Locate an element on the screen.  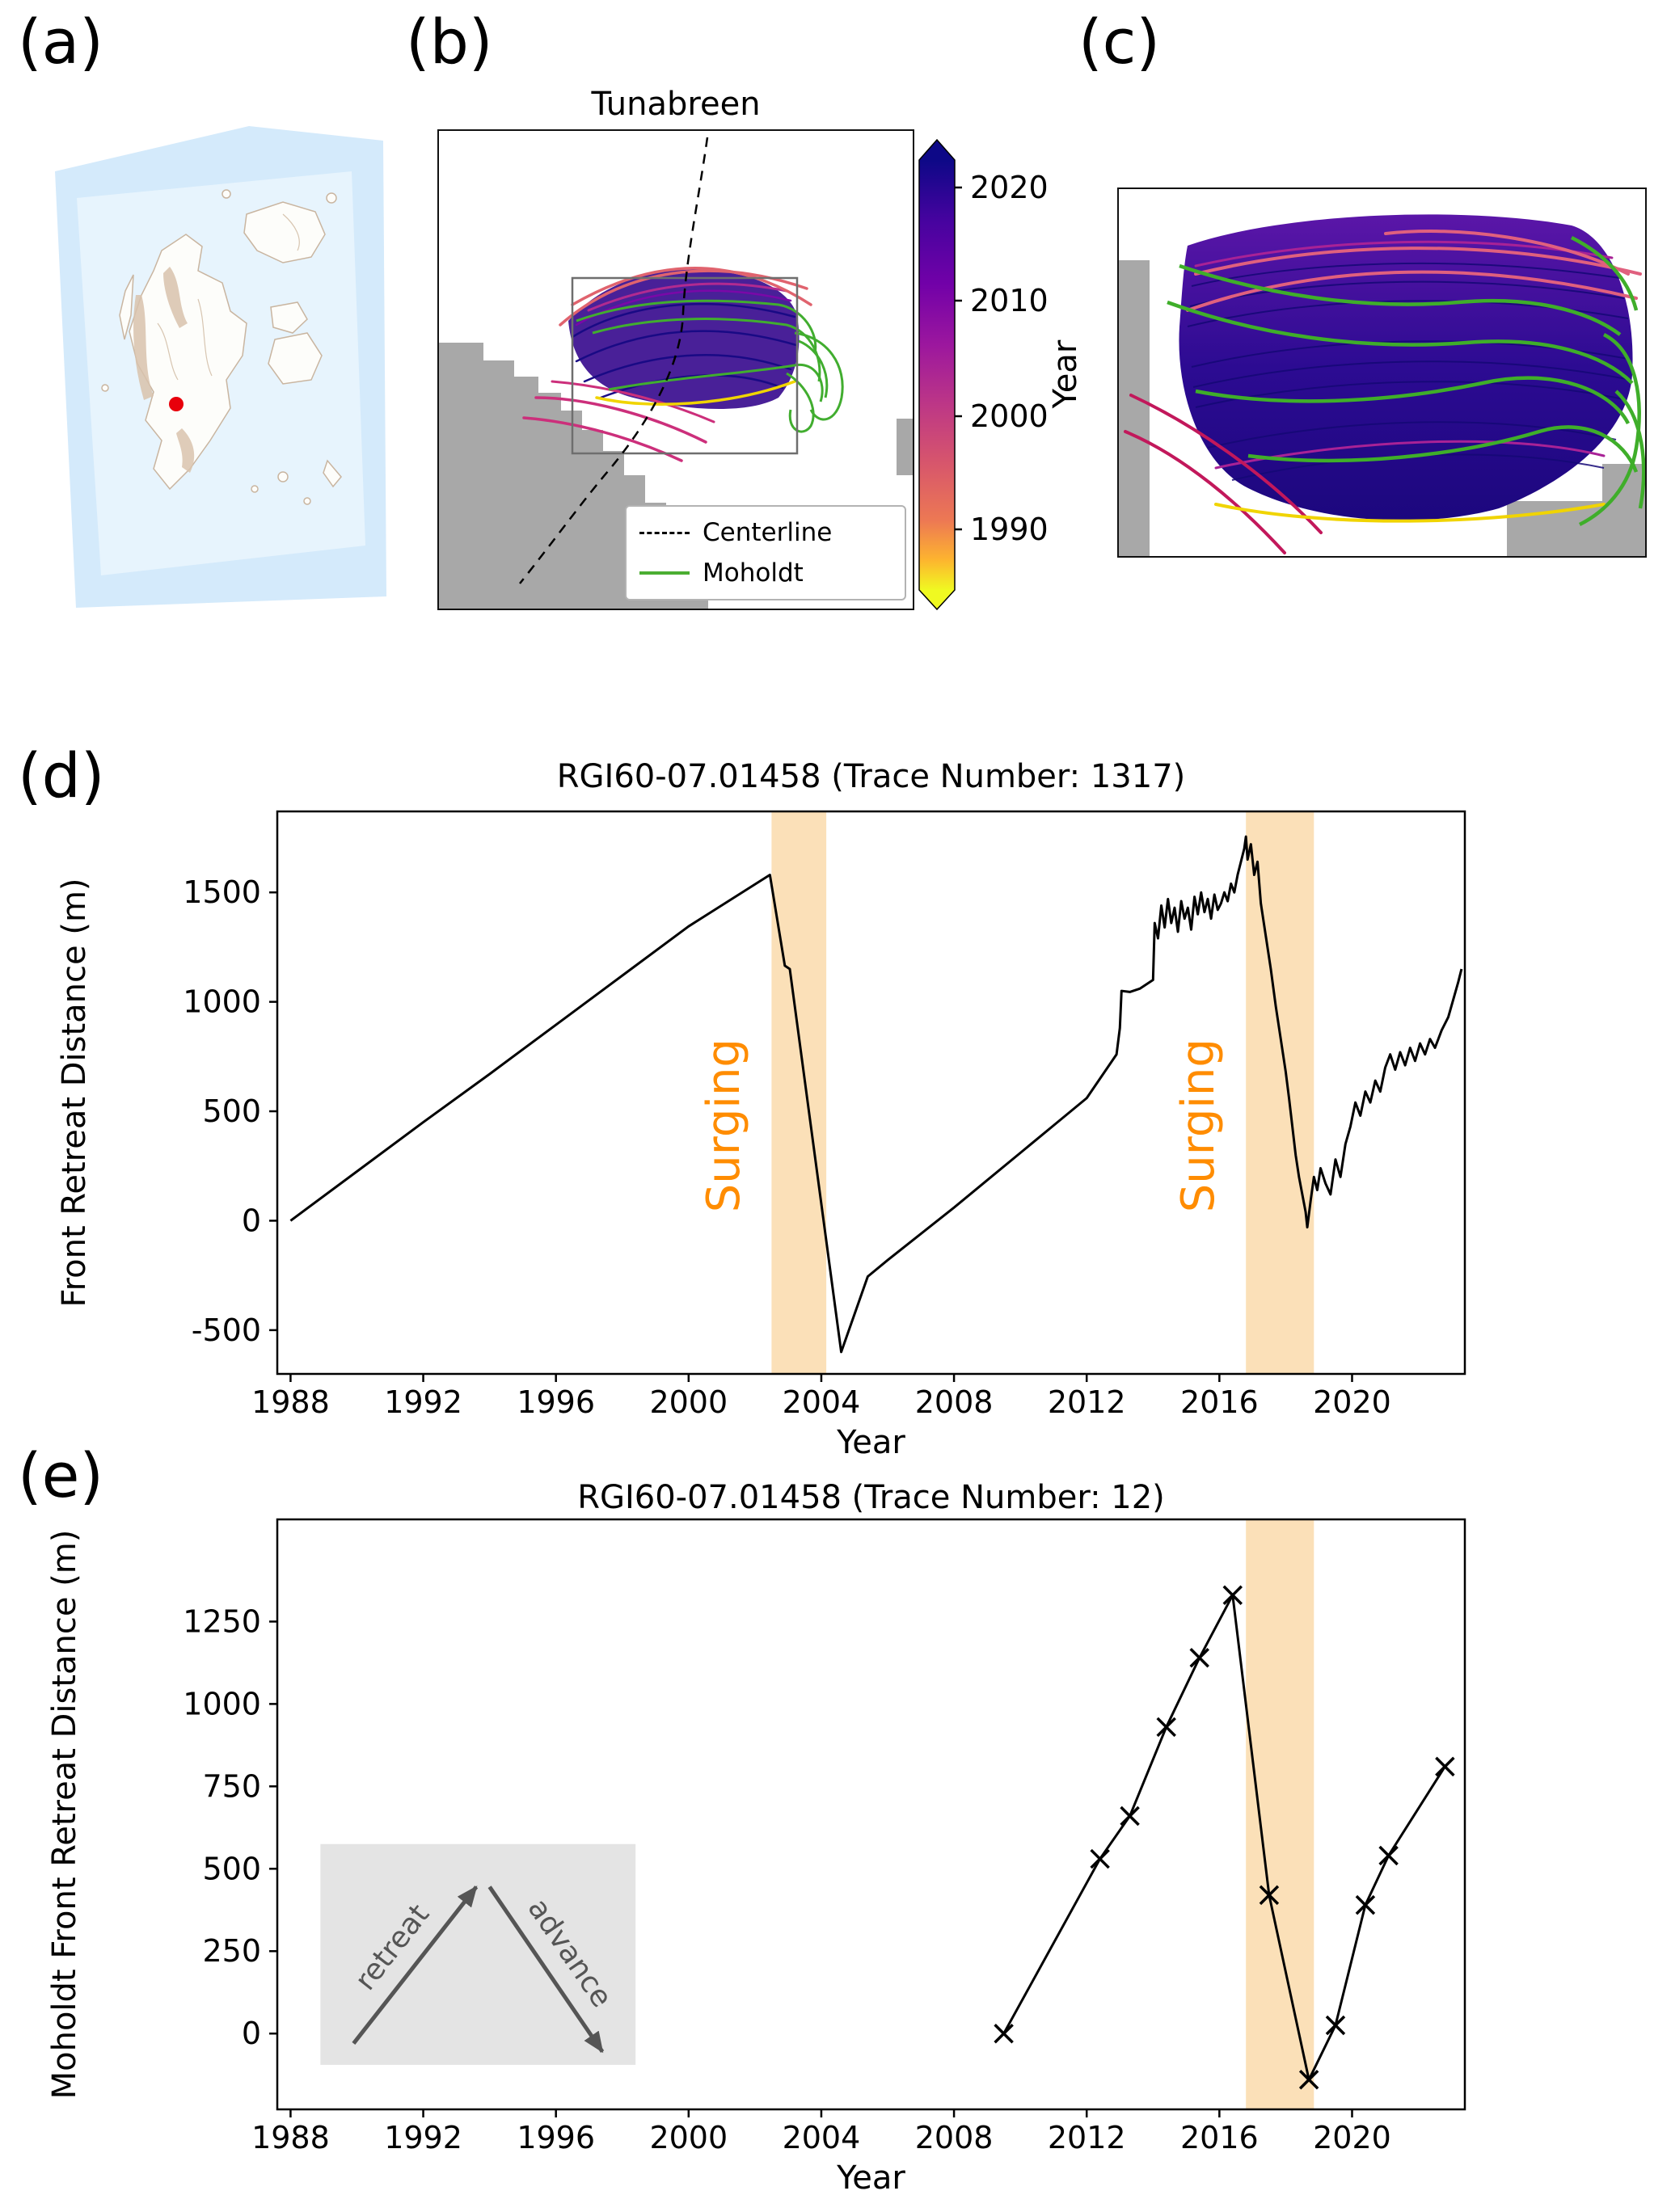
colorbar-label: Year is located at coordinates (1065, 374).